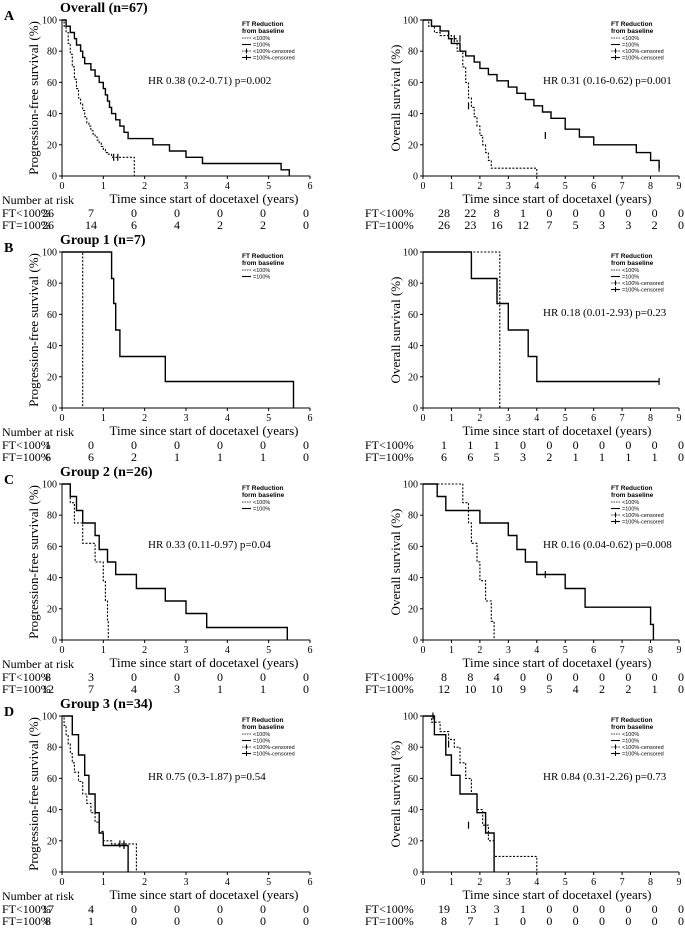  I want to click on y-axis-label: Overall survival (%), so click(395, 330).